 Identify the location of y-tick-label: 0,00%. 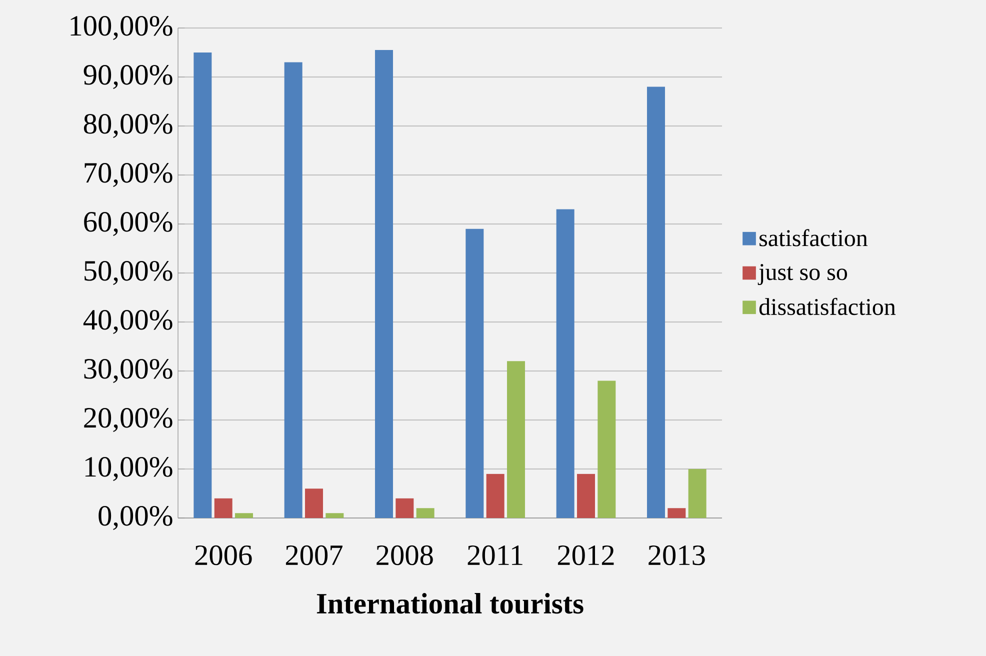
(135, 518).